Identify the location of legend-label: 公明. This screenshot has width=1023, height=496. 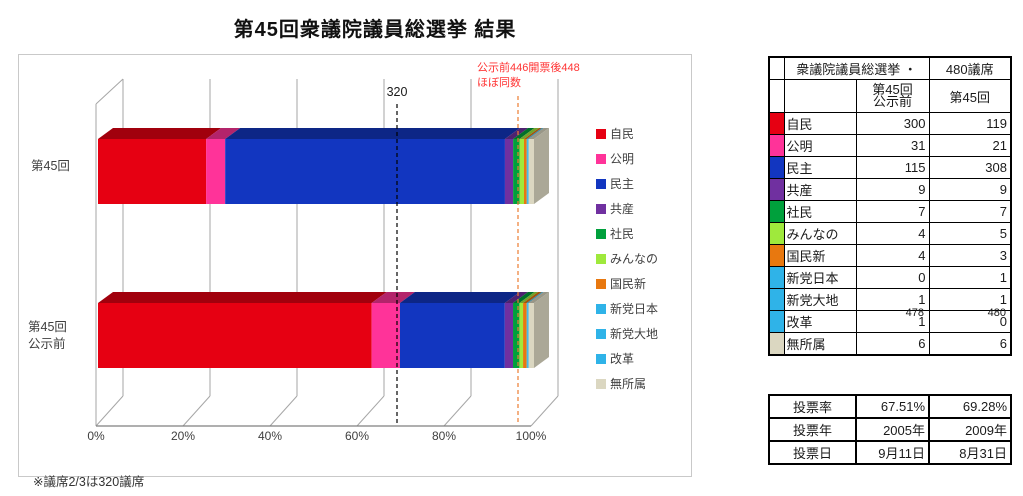
(622, 159).